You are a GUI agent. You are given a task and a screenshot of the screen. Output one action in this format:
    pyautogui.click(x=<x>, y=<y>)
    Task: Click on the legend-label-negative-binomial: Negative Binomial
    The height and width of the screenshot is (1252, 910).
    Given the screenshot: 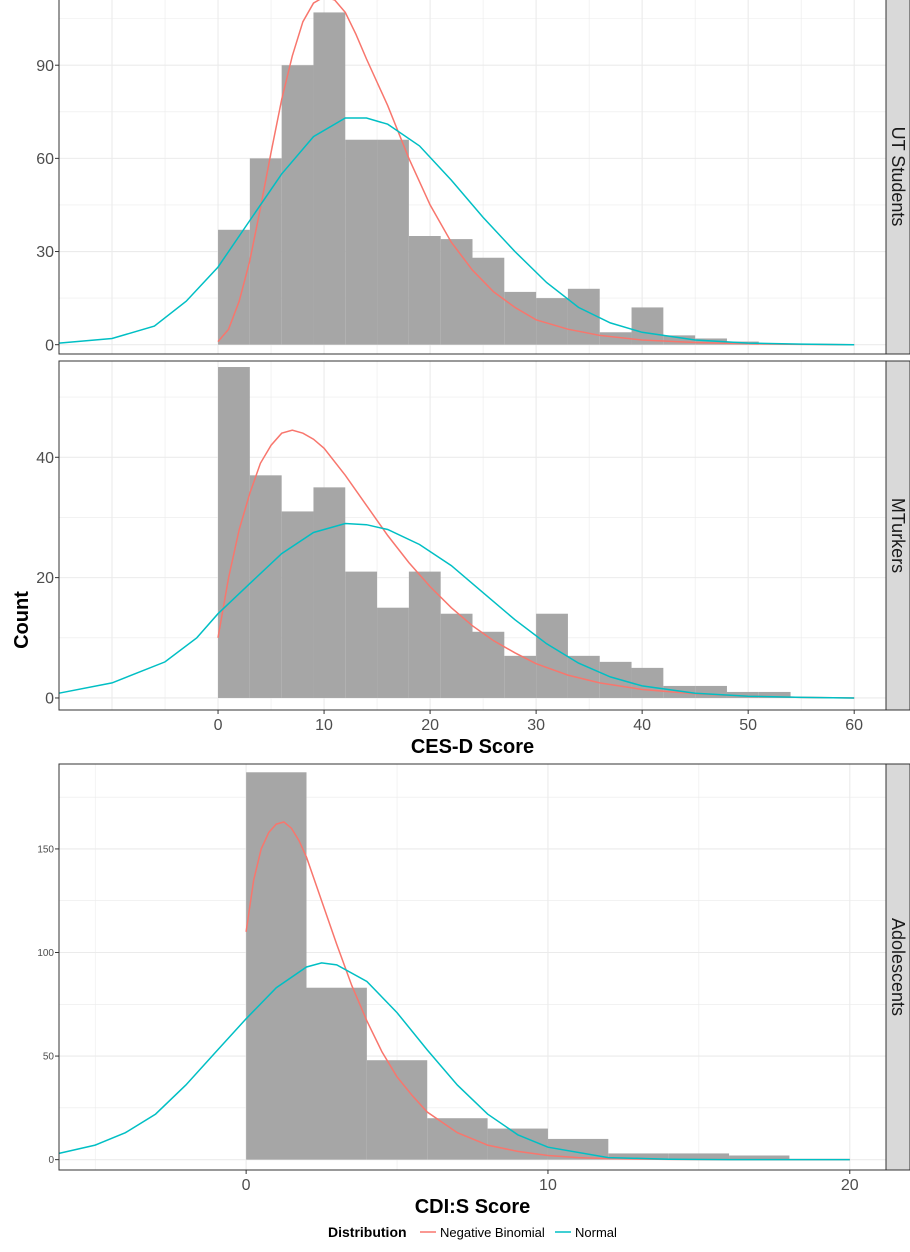 What is the action you would take?
    pyautogui.click(x=492, y=1232)
    